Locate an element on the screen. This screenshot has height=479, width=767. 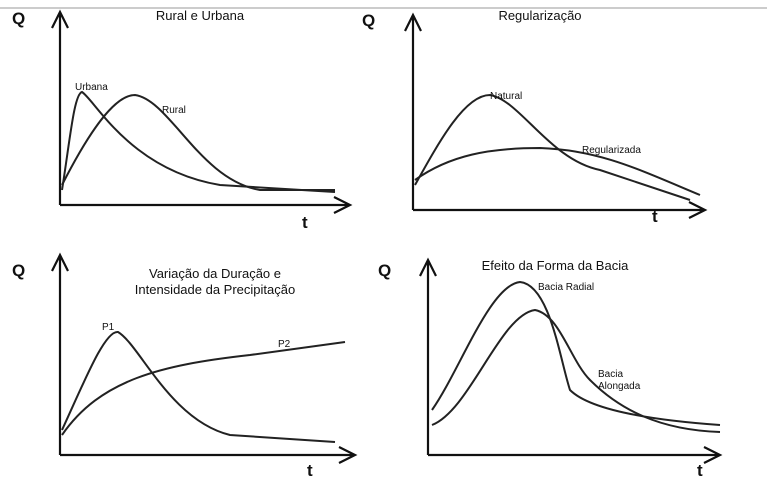
curve-label: Bacia Radial is located at coordinates (566, 287).